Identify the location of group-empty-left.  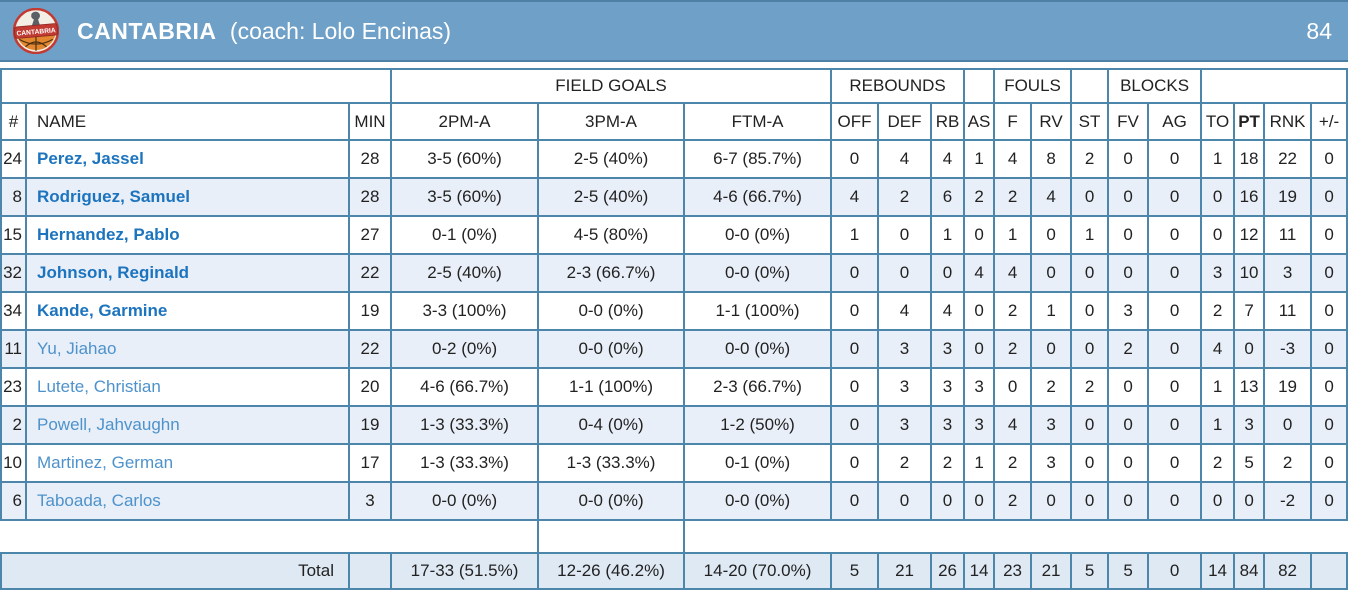
(196, 86).